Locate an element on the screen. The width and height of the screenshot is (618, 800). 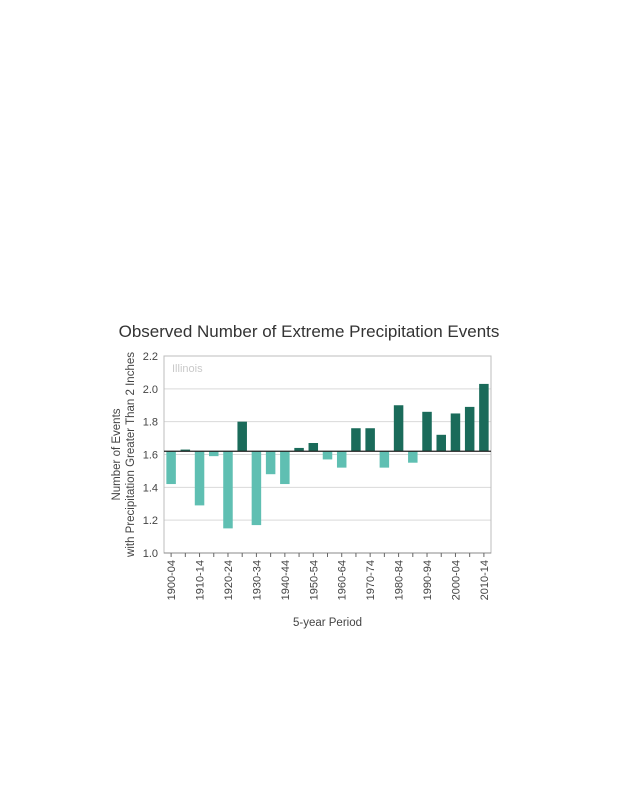
axes is located at coordinates (327, 456).